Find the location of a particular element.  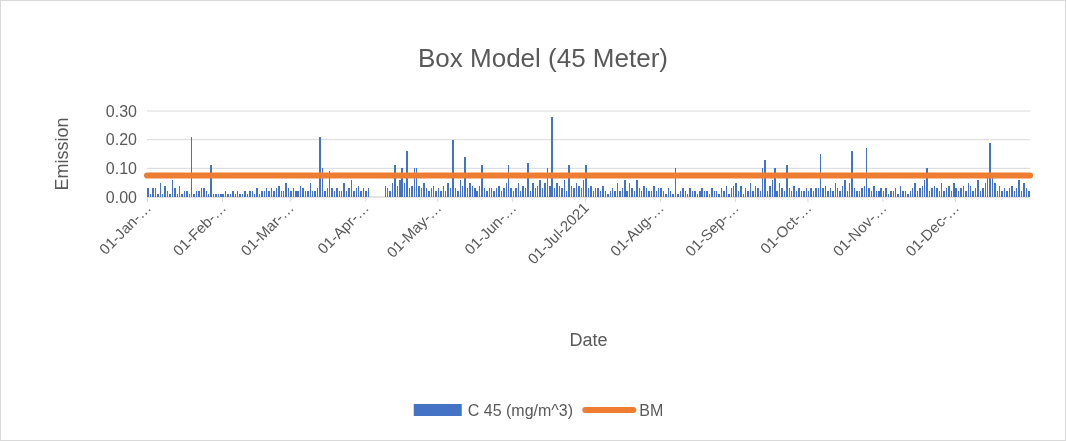

x-axis-title: Date is located at coordinates (588, 340).